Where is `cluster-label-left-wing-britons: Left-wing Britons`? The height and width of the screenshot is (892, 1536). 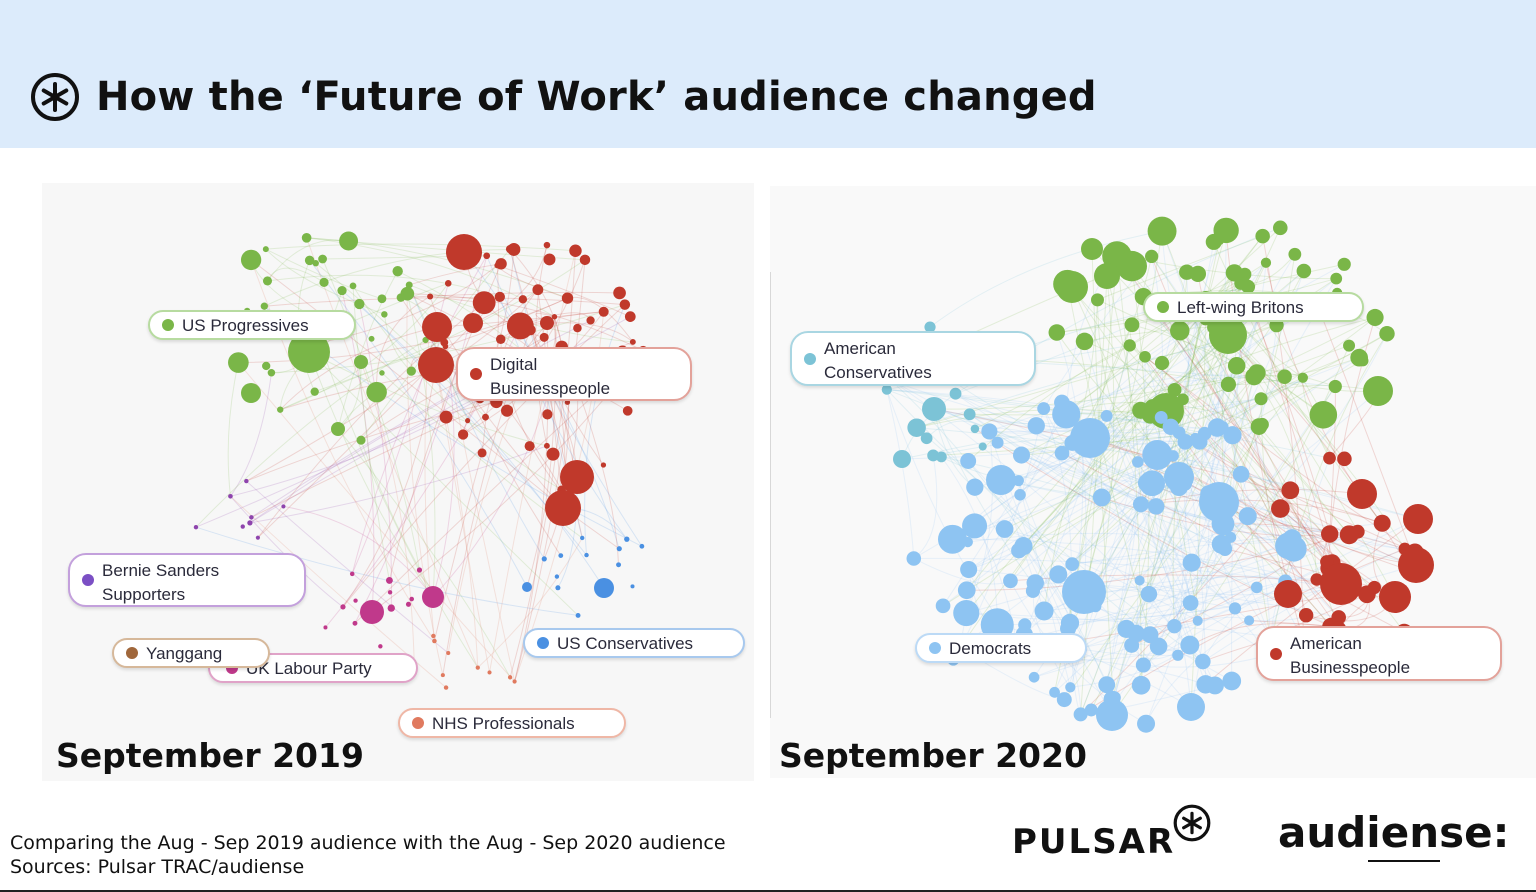
cluster-label-left-wing-britons: Left-wing Britons is located at coordinates (1253, 307).